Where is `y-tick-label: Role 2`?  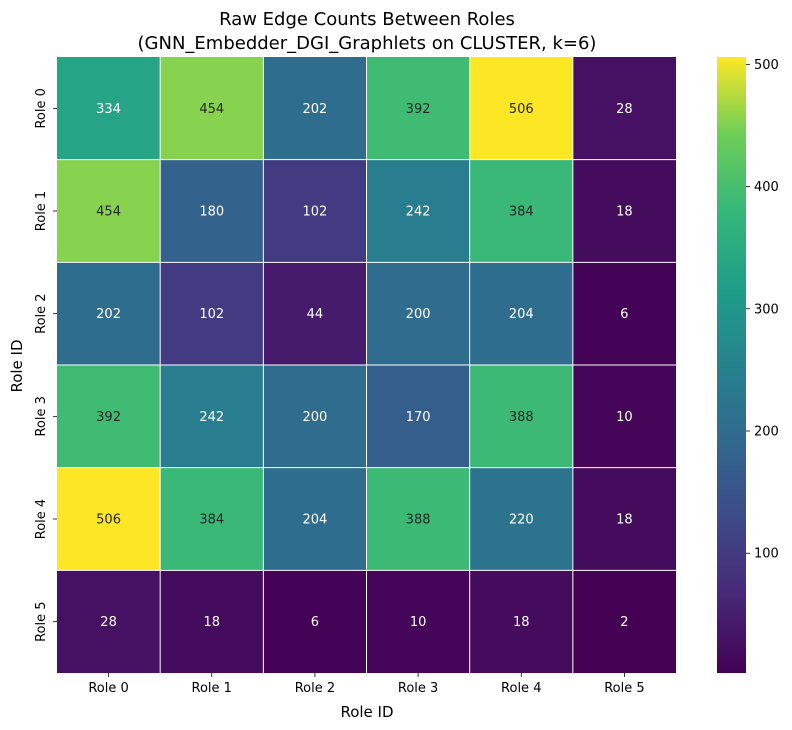
y-tick-label: Role 2 is located at coordinates (41, 313).